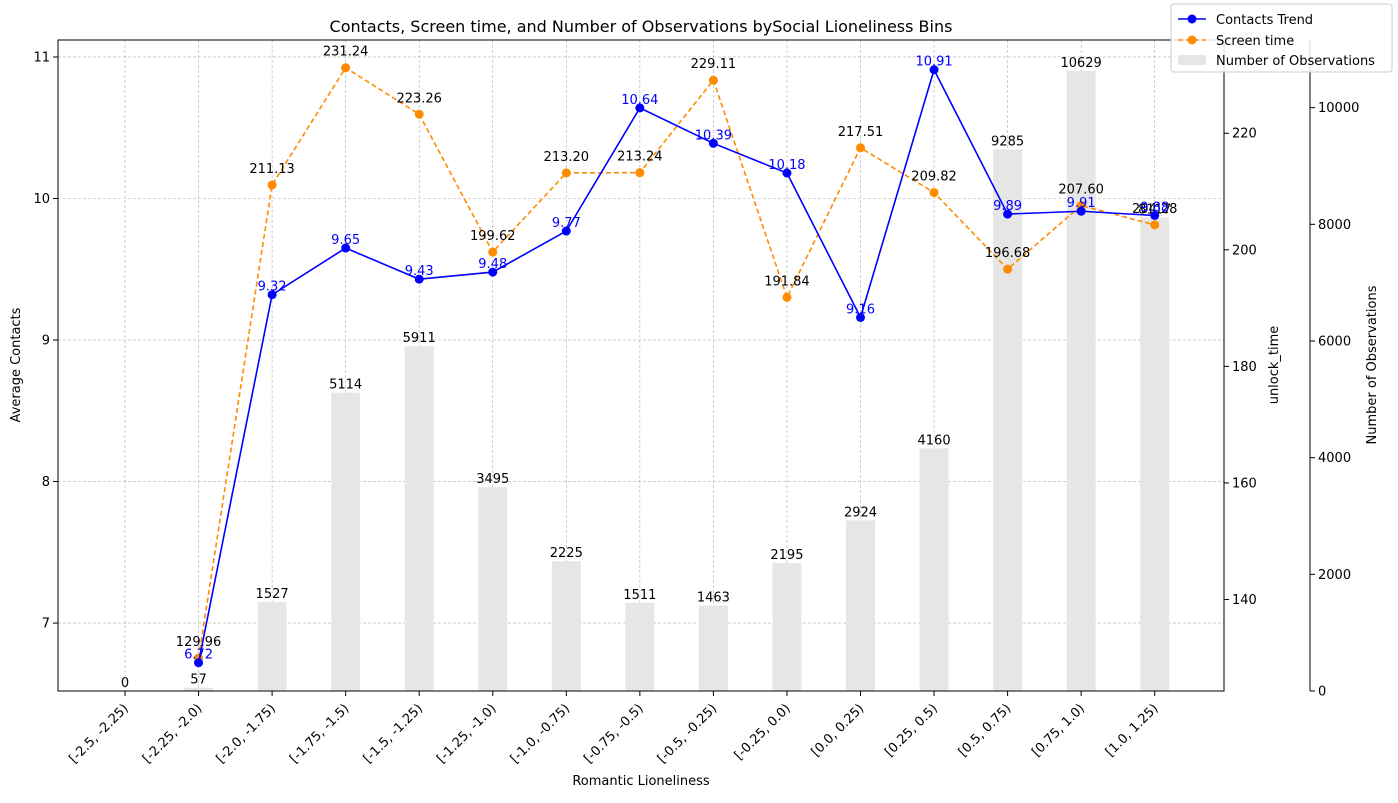 The width and height of the screenshot is (1398, 803). What do you see at coordinates (934, 177) in the screenshot?
I see `screen-time-label: 209.82` at bounding box center [934, 177].